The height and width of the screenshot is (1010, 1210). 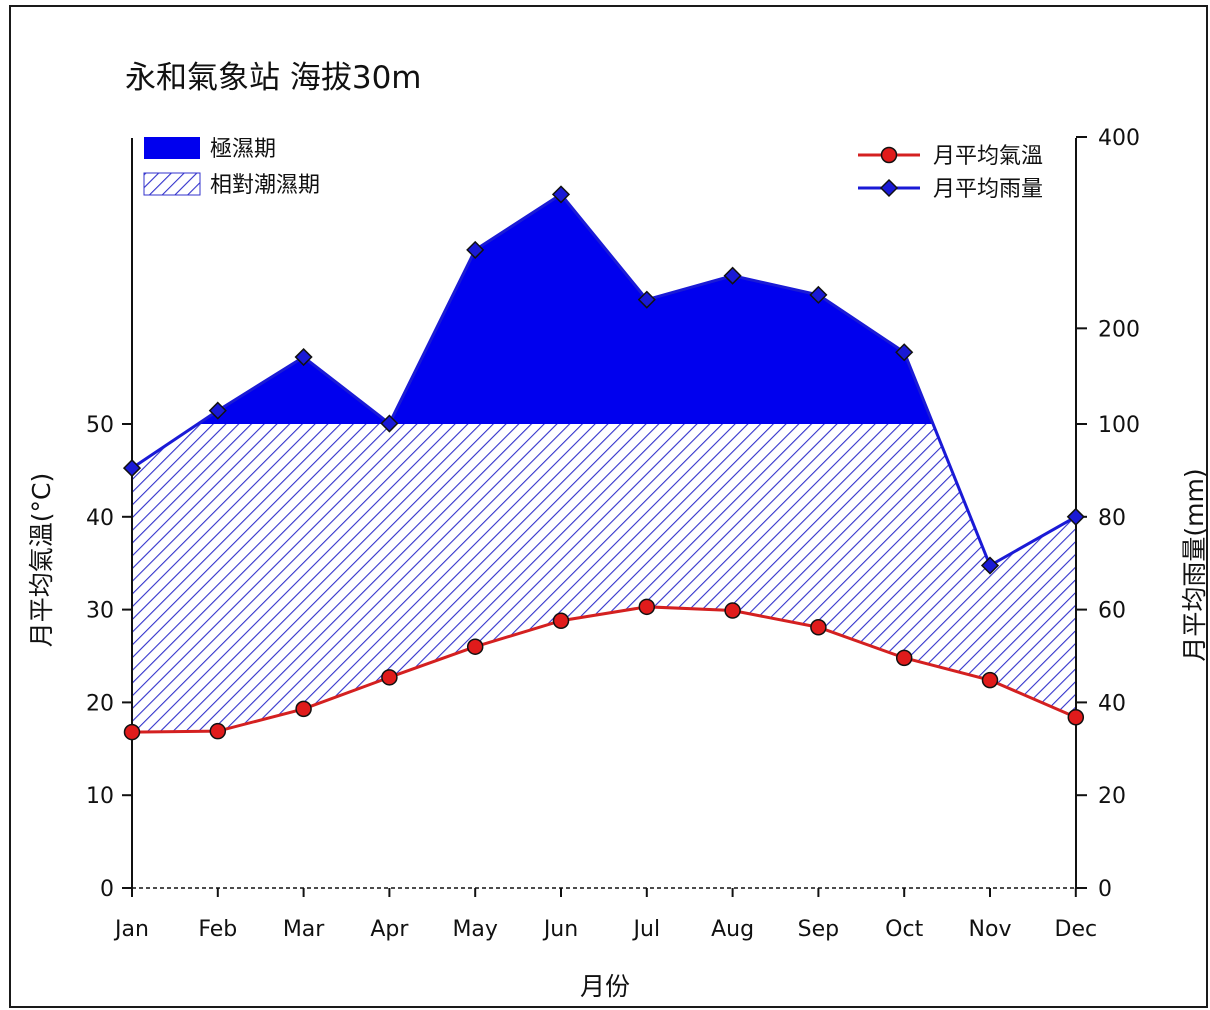 What do you see at coordinates (990, 929) in the screenshot?
I see `tick-label-x: Nov` at bounding box center [990, 929].